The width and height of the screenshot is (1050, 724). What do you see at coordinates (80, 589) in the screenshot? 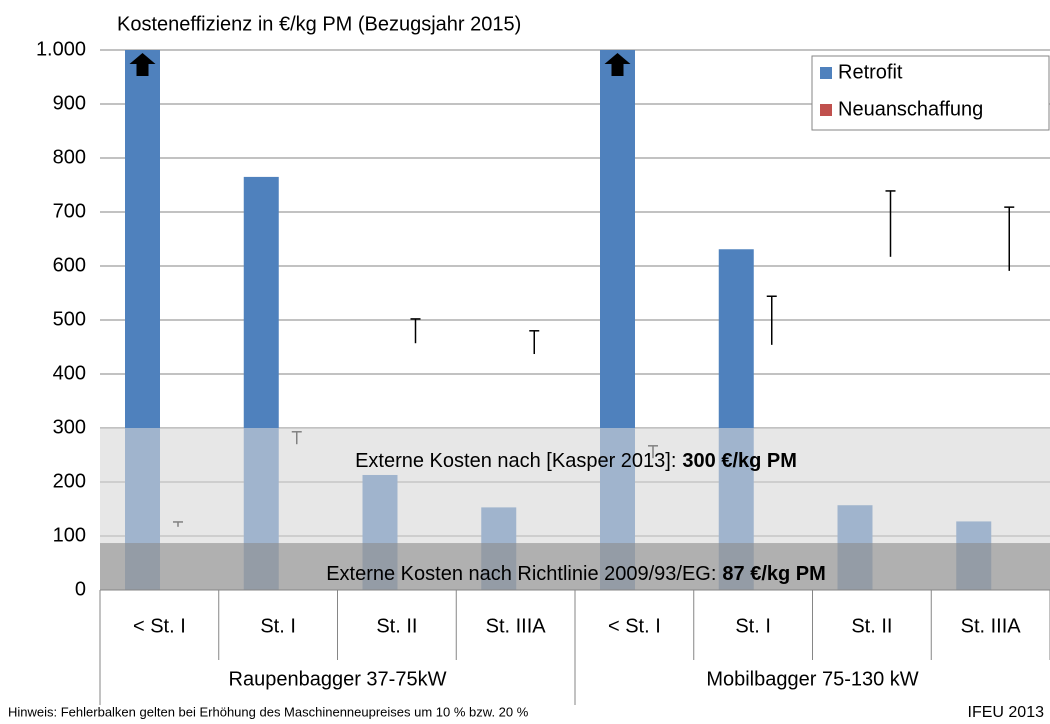
I see `y-tick-label: 0` at bounding box center [80, 589].